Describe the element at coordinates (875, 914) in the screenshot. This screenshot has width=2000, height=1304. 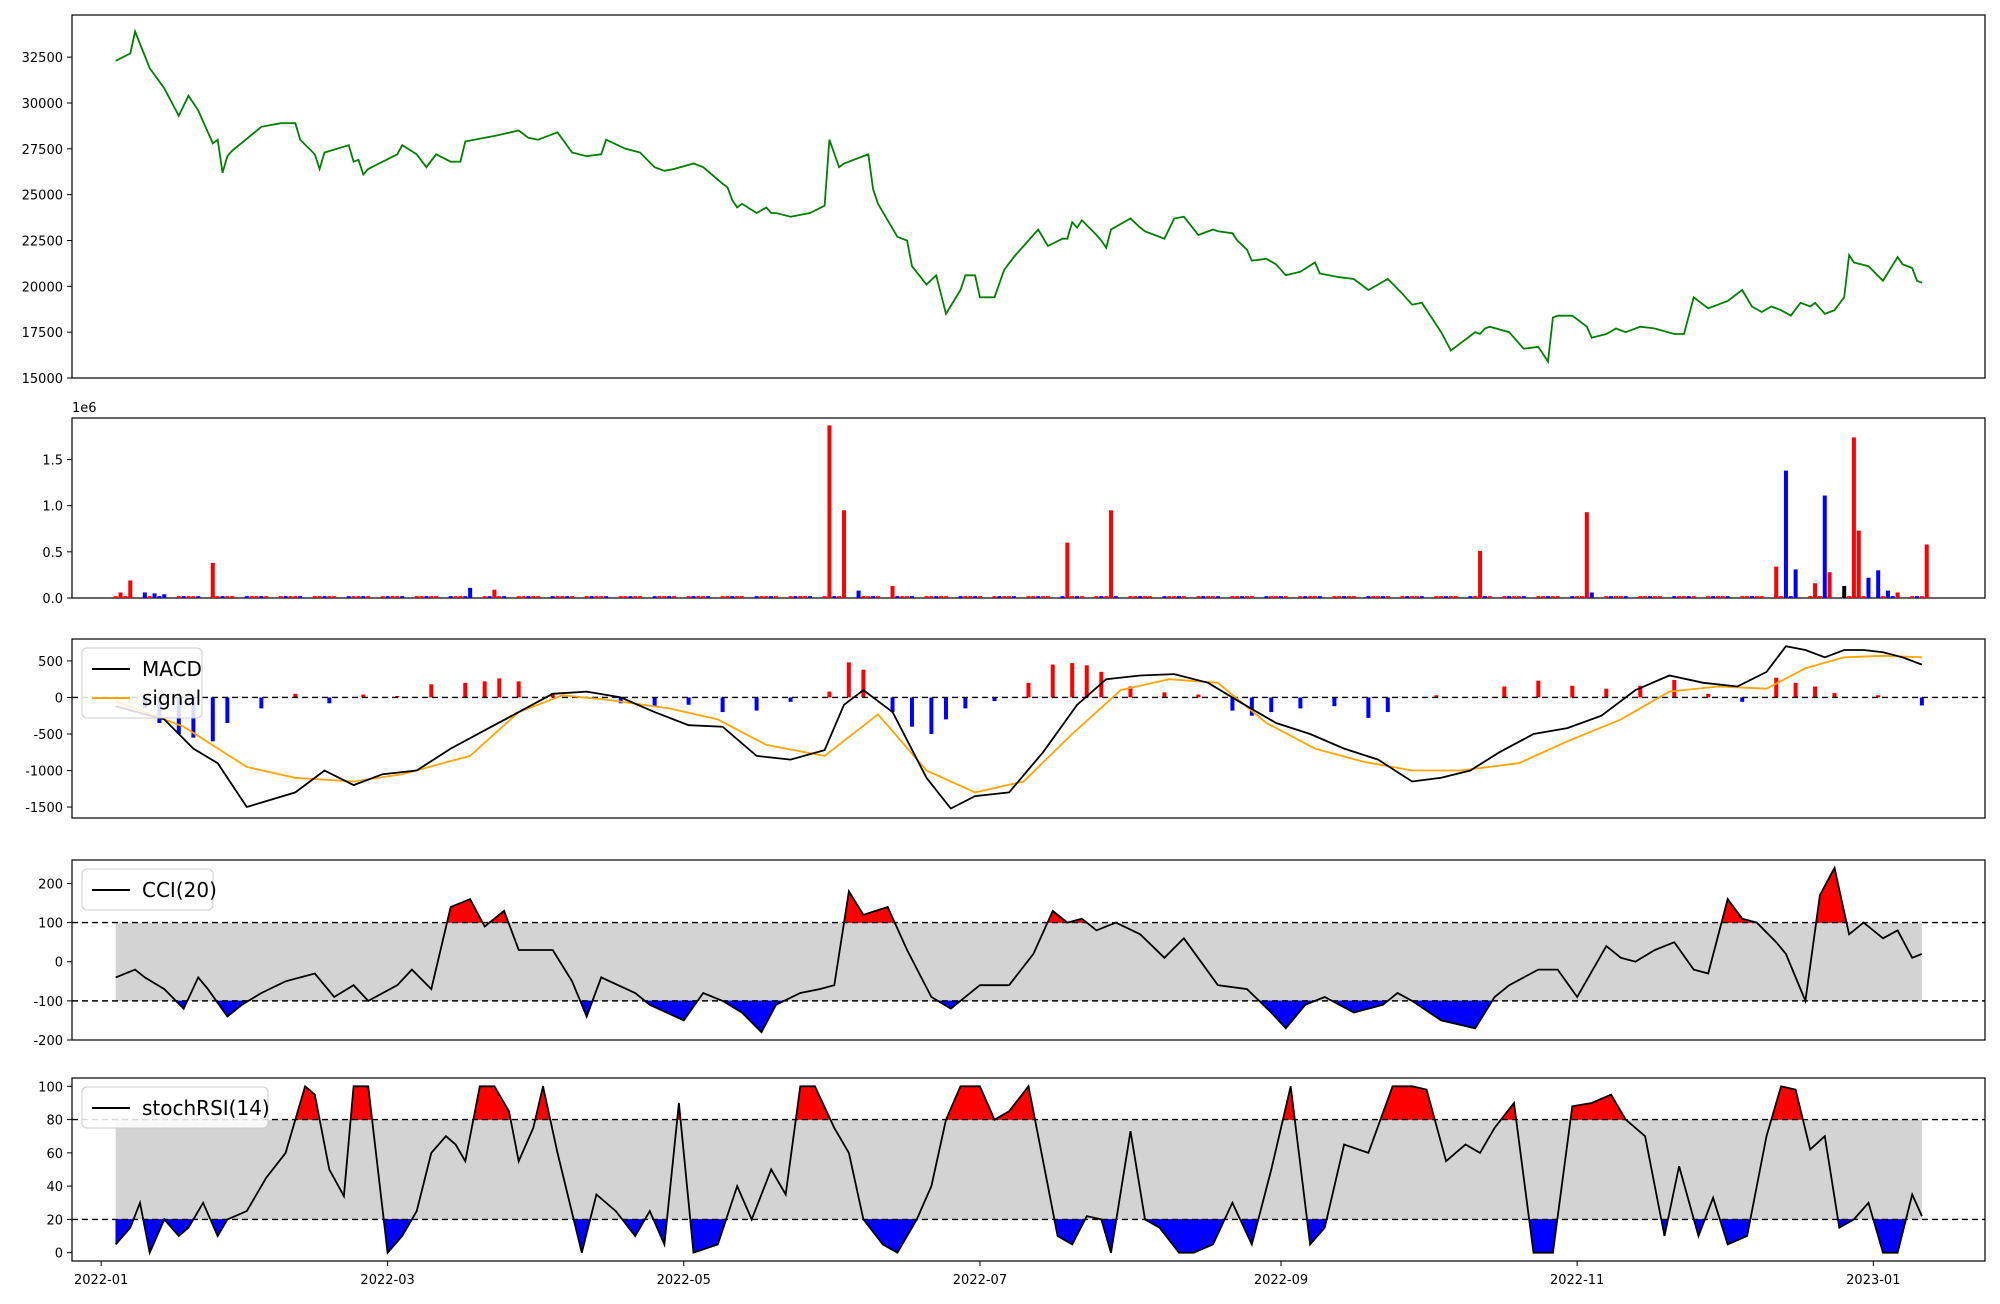
I see `cci-overbought-fill-segment` at that location.